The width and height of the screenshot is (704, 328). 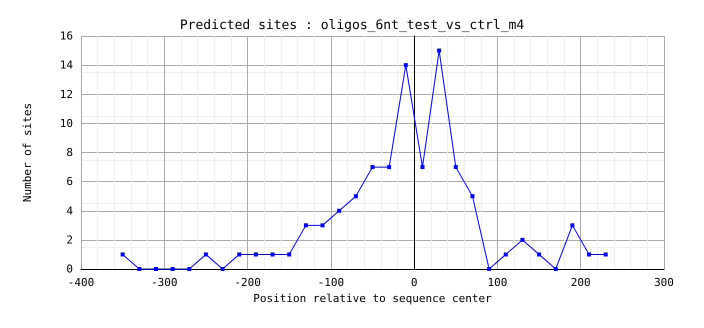 What do you see at coordinates (27, 152) in the screenshot?
I see `y-axis-title: Number of sites` at bounding box center [27, 152].